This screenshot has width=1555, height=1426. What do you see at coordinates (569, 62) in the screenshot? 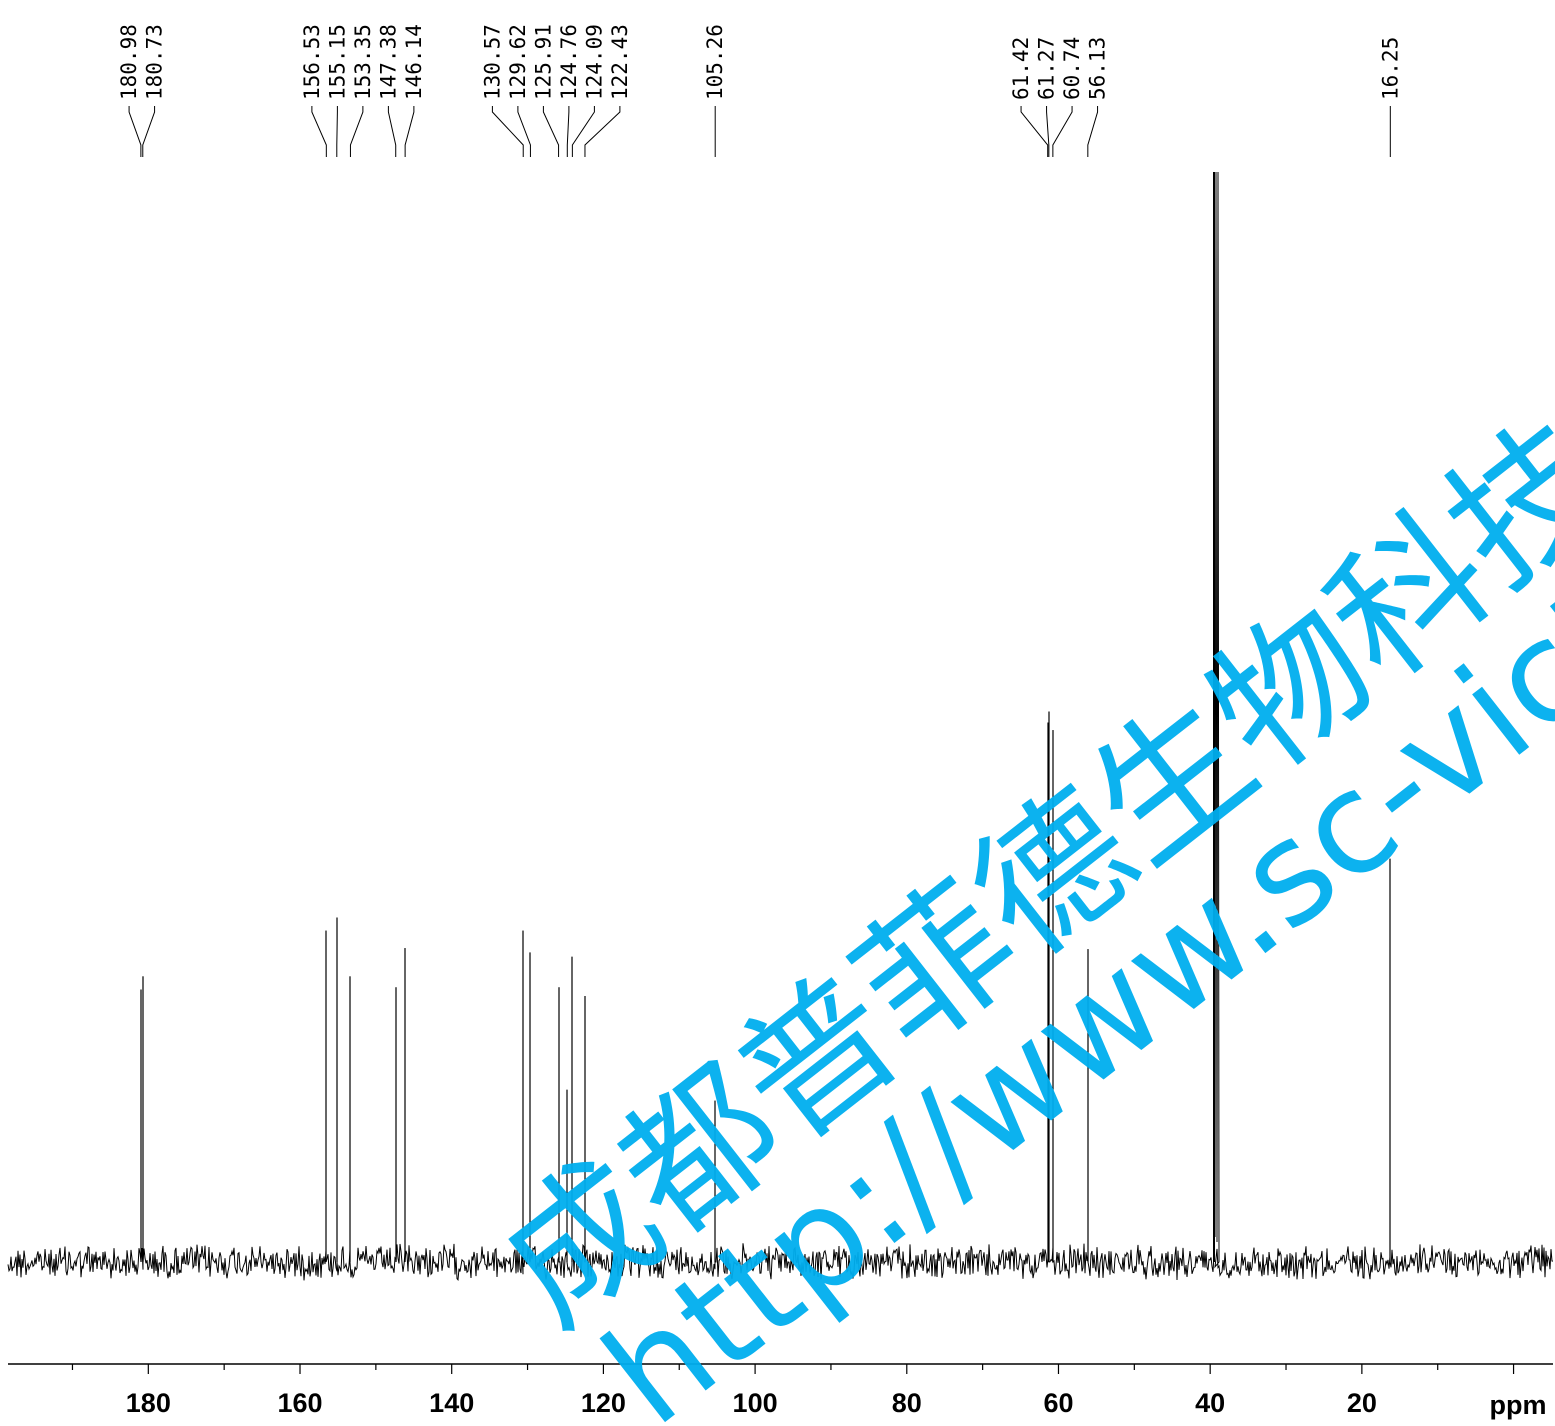
I see `peak-label: 124.76` at bounding box center [569, 62].